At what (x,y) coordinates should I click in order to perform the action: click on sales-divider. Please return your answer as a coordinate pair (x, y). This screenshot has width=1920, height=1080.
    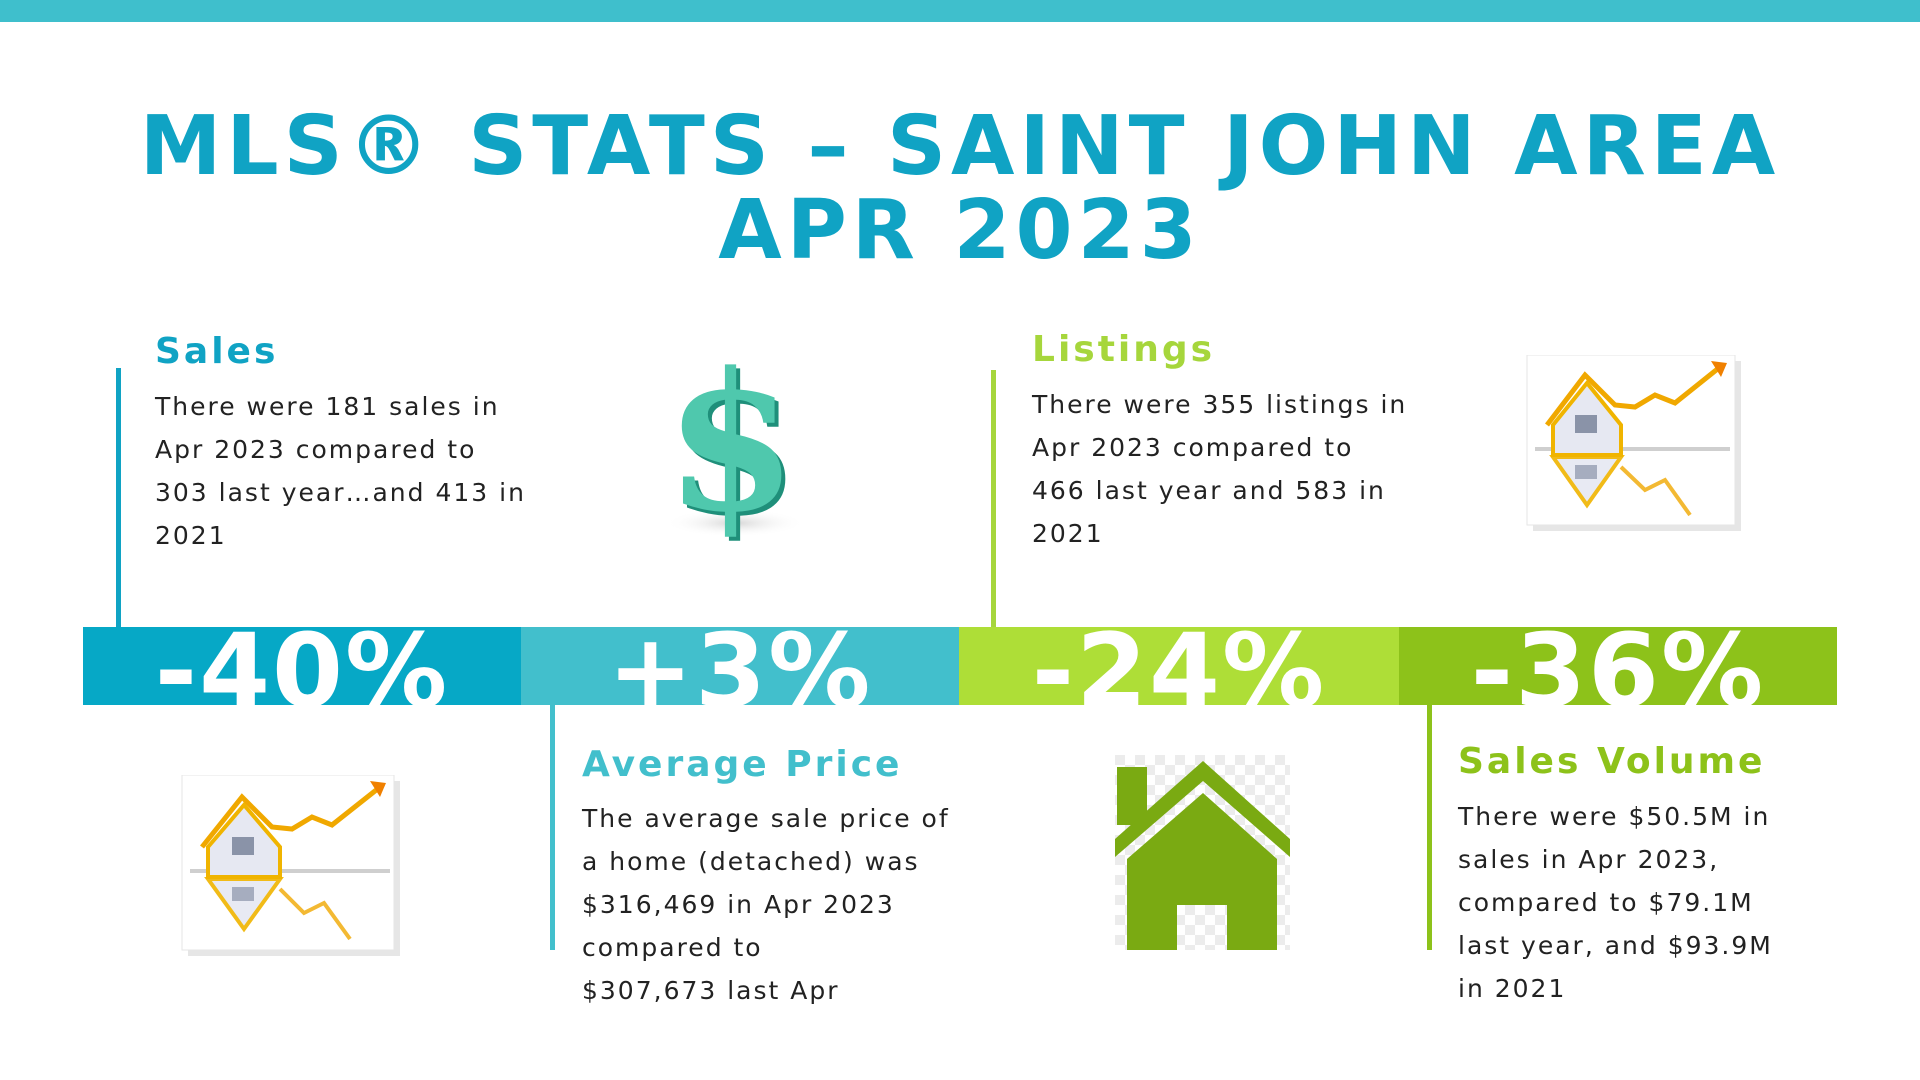
    Looking at the image, I should click on (118, 498).